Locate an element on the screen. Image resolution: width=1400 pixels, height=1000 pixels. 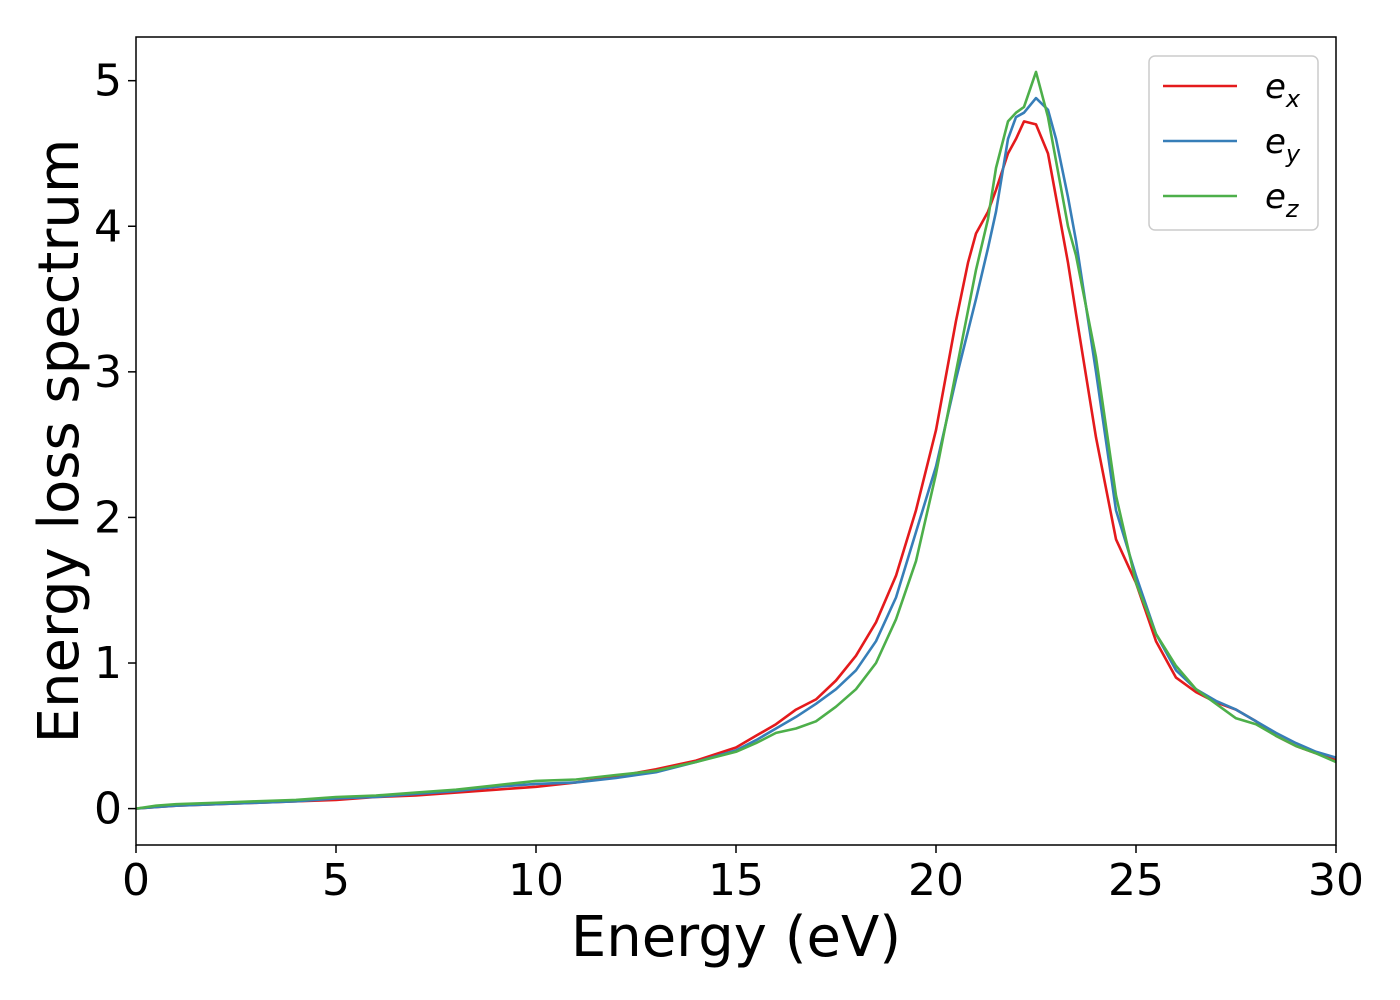
y-tick-label: 5 is located at coordinates (108, 81).